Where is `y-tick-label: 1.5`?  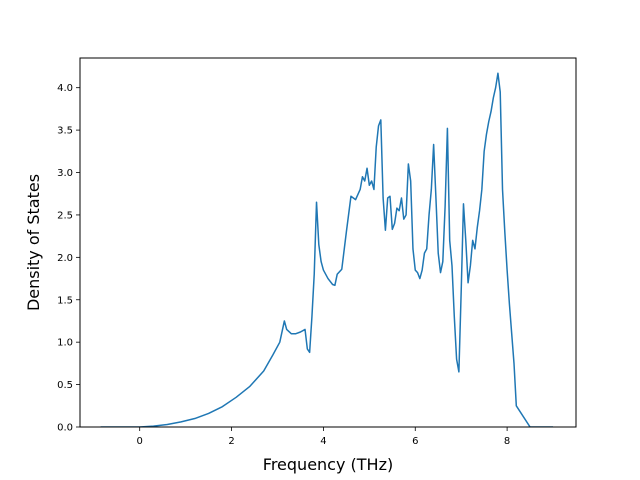 y-tick-label: 1.5 is located at coordinates (65, 300).